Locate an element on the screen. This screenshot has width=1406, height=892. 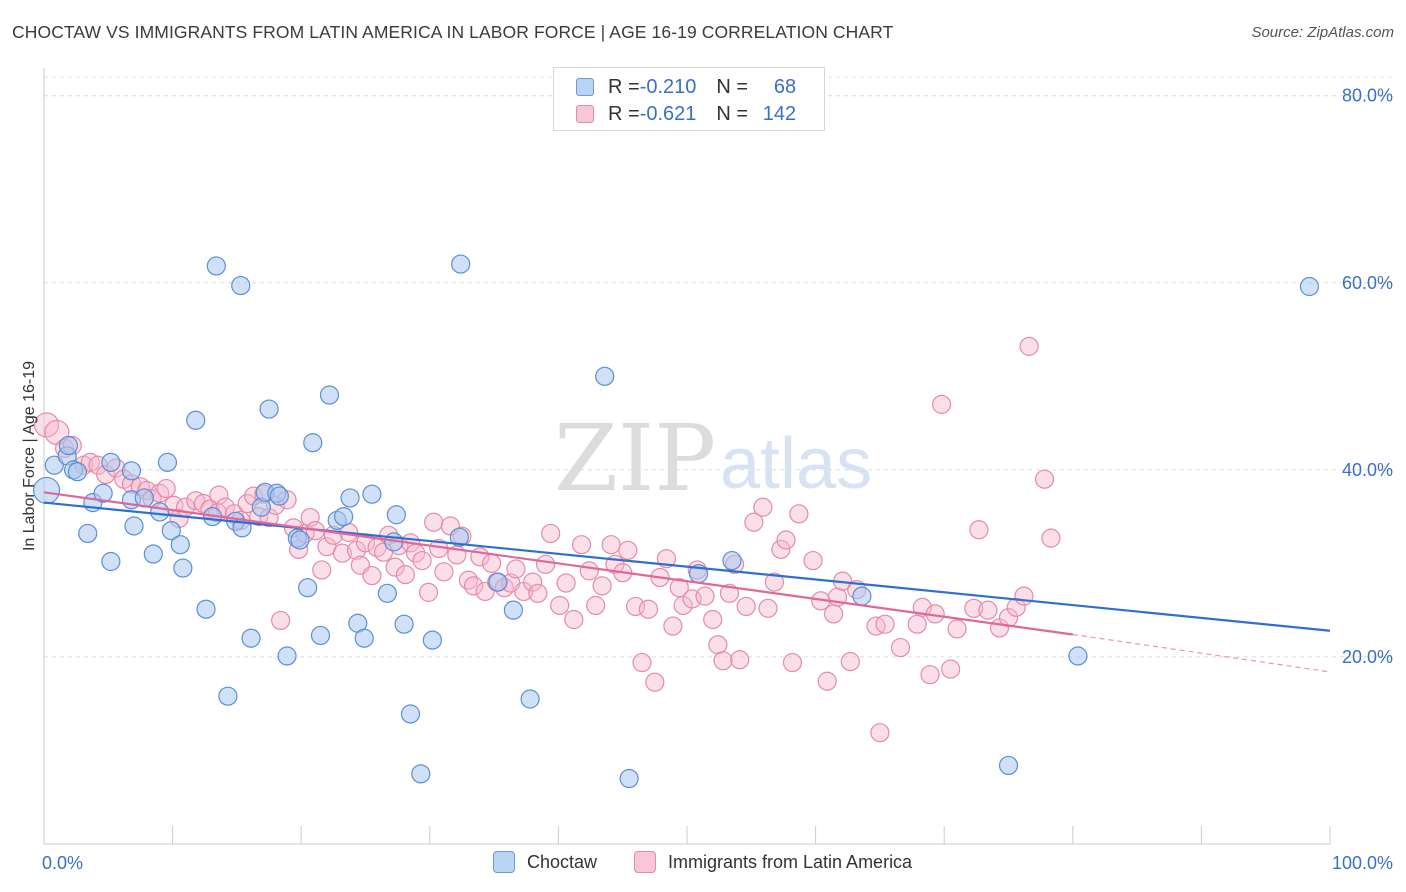
latin-america-trend-line is located at coordinates (558, 563).